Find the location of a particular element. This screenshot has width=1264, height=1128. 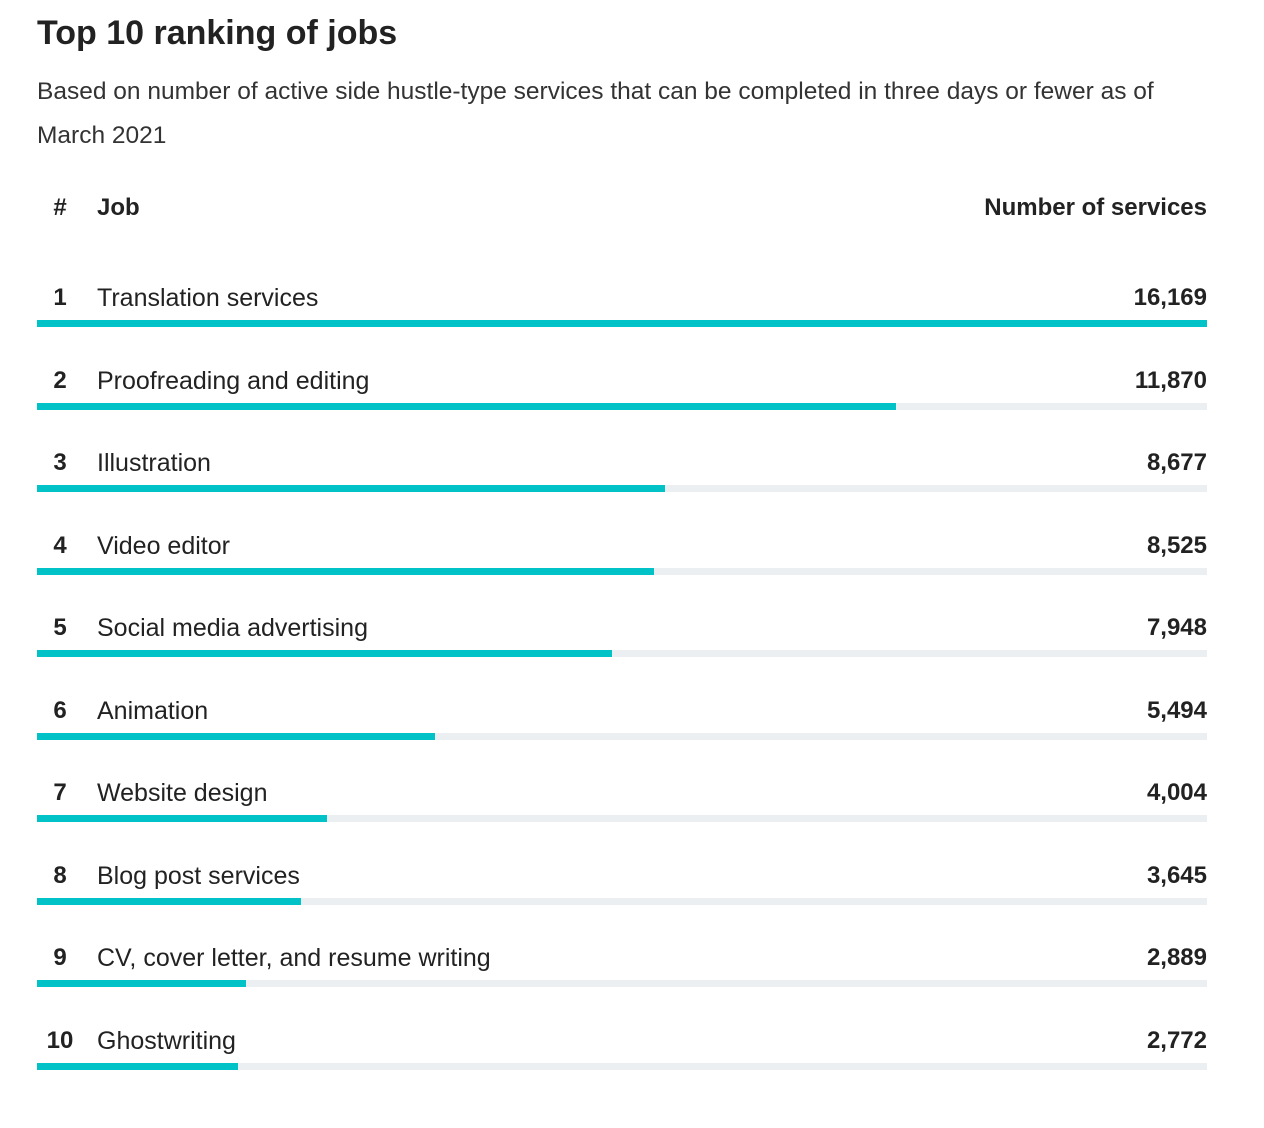

ranking-row: 3 Illustration 8,677 is located at coordinates (622, 477).